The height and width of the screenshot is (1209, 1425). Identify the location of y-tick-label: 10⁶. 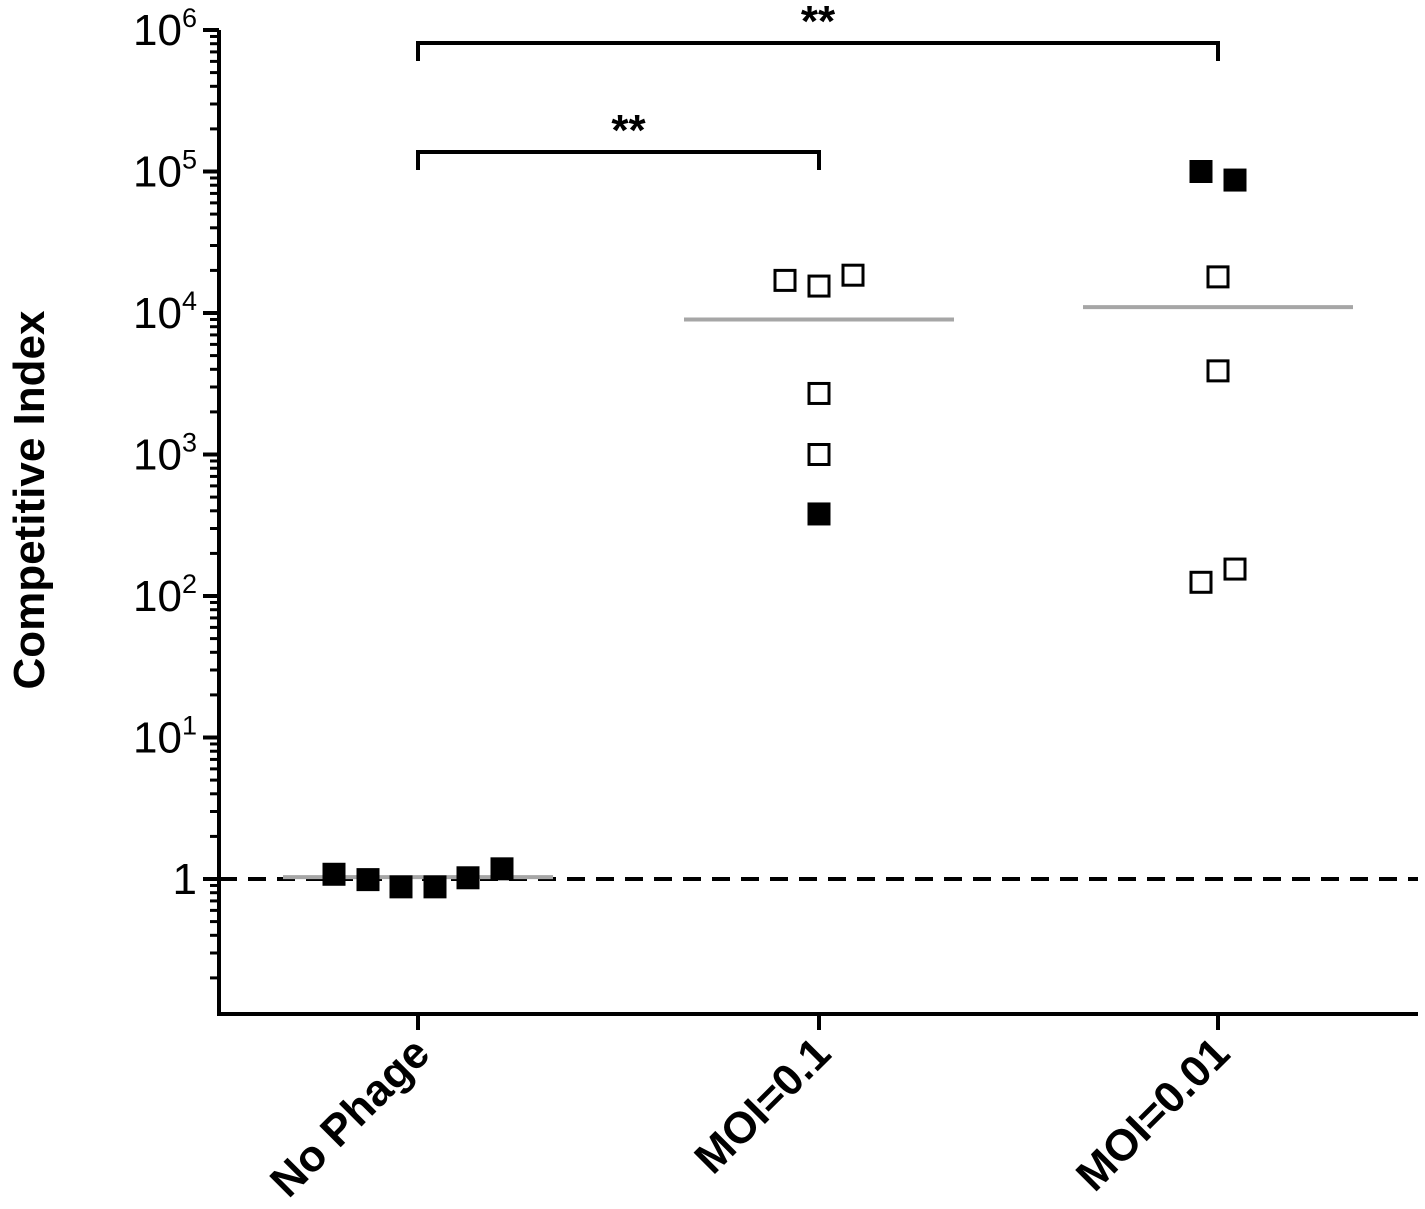
(165, 29).